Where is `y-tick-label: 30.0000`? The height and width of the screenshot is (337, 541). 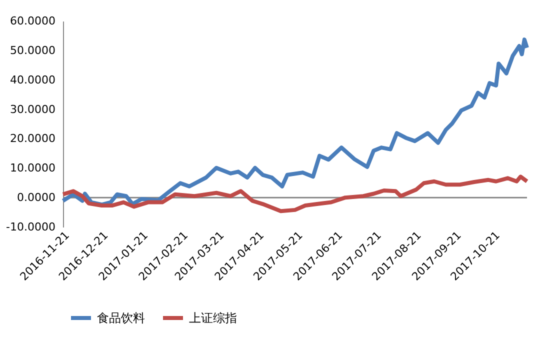
y-tick-label: 30.0000 is located at coordinates (33, 109).